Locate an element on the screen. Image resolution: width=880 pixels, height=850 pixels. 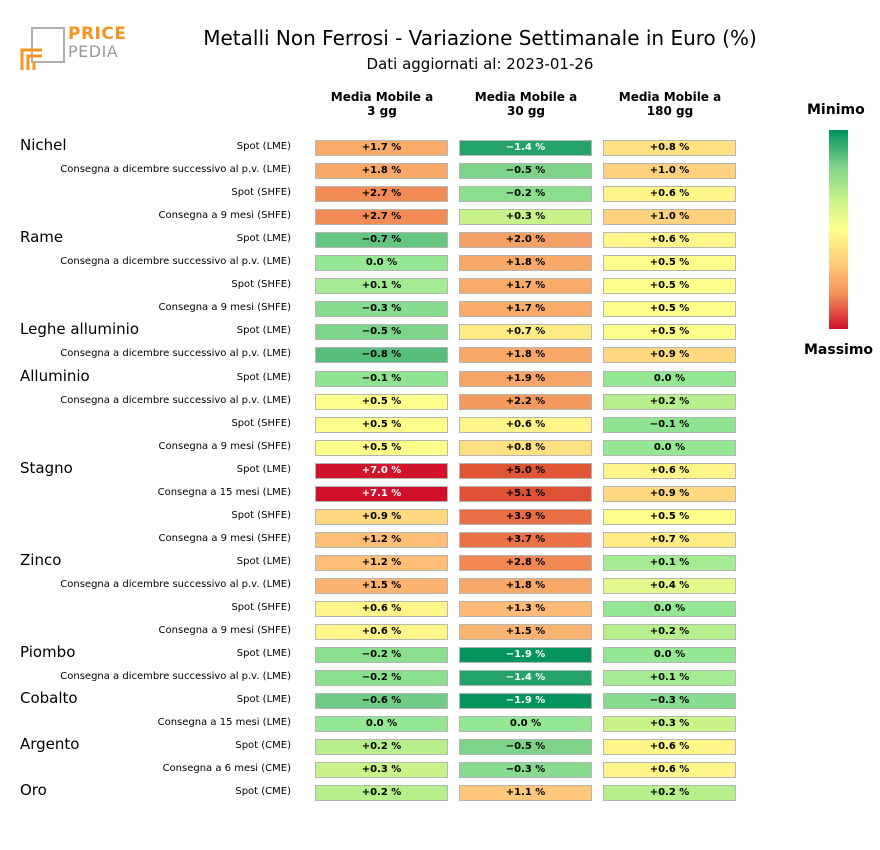
metal-label: Oro is located at coordinates (33, 790).